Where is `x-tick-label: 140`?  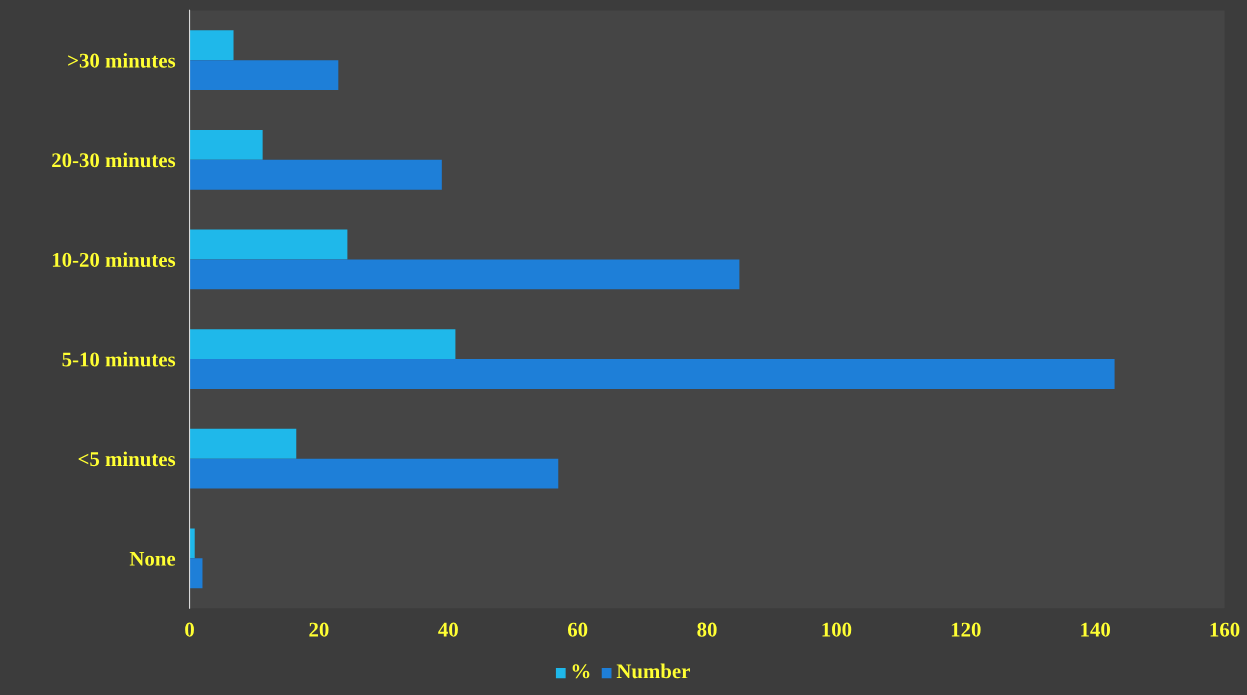 x-tick-label: 140 is located at coordinates (1096, 629).